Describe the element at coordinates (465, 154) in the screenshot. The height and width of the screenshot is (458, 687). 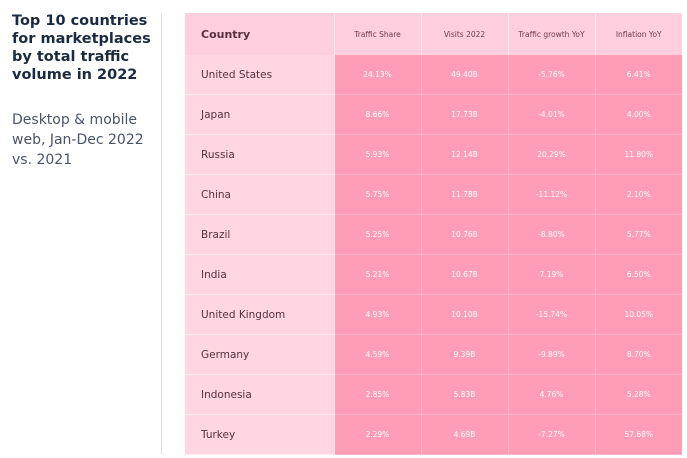
I see `visits-2022-cell: 12.14B` at that location.